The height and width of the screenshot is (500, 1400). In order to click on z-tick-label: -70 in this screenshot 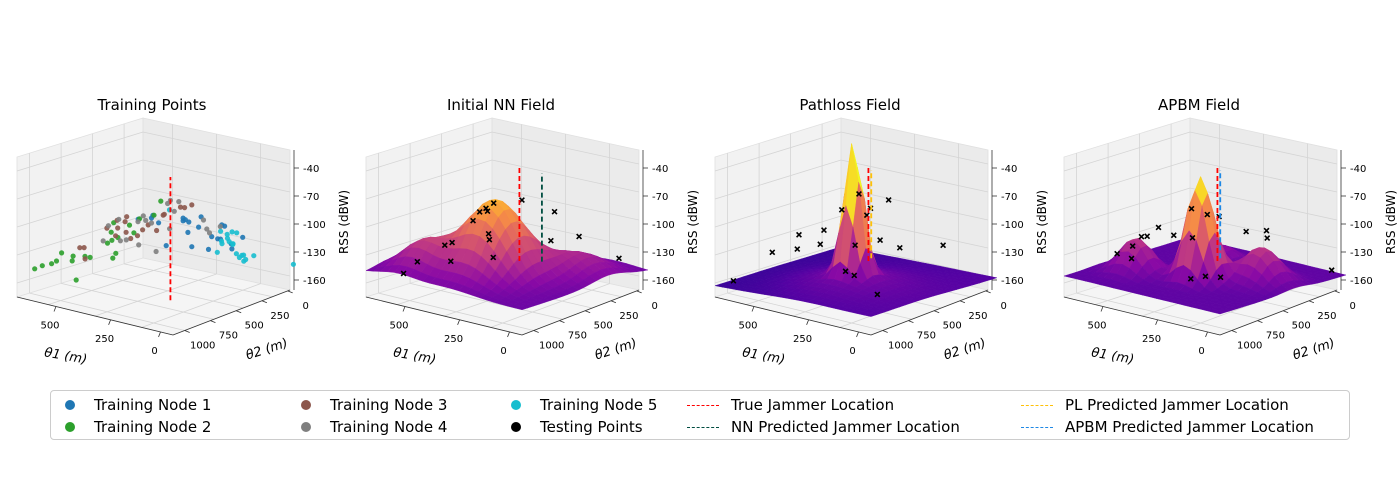, I will do `click(660, 197)`.